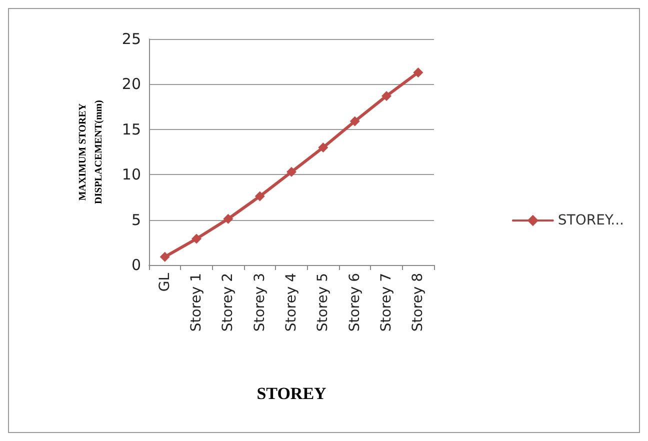 Image resolution: width=648 pixels, height=441 pixels. What do you see at coordinates (260, 302) in the screenshot?
I see `x-tick-label: Storey 3` at bounding box center [260, 302].